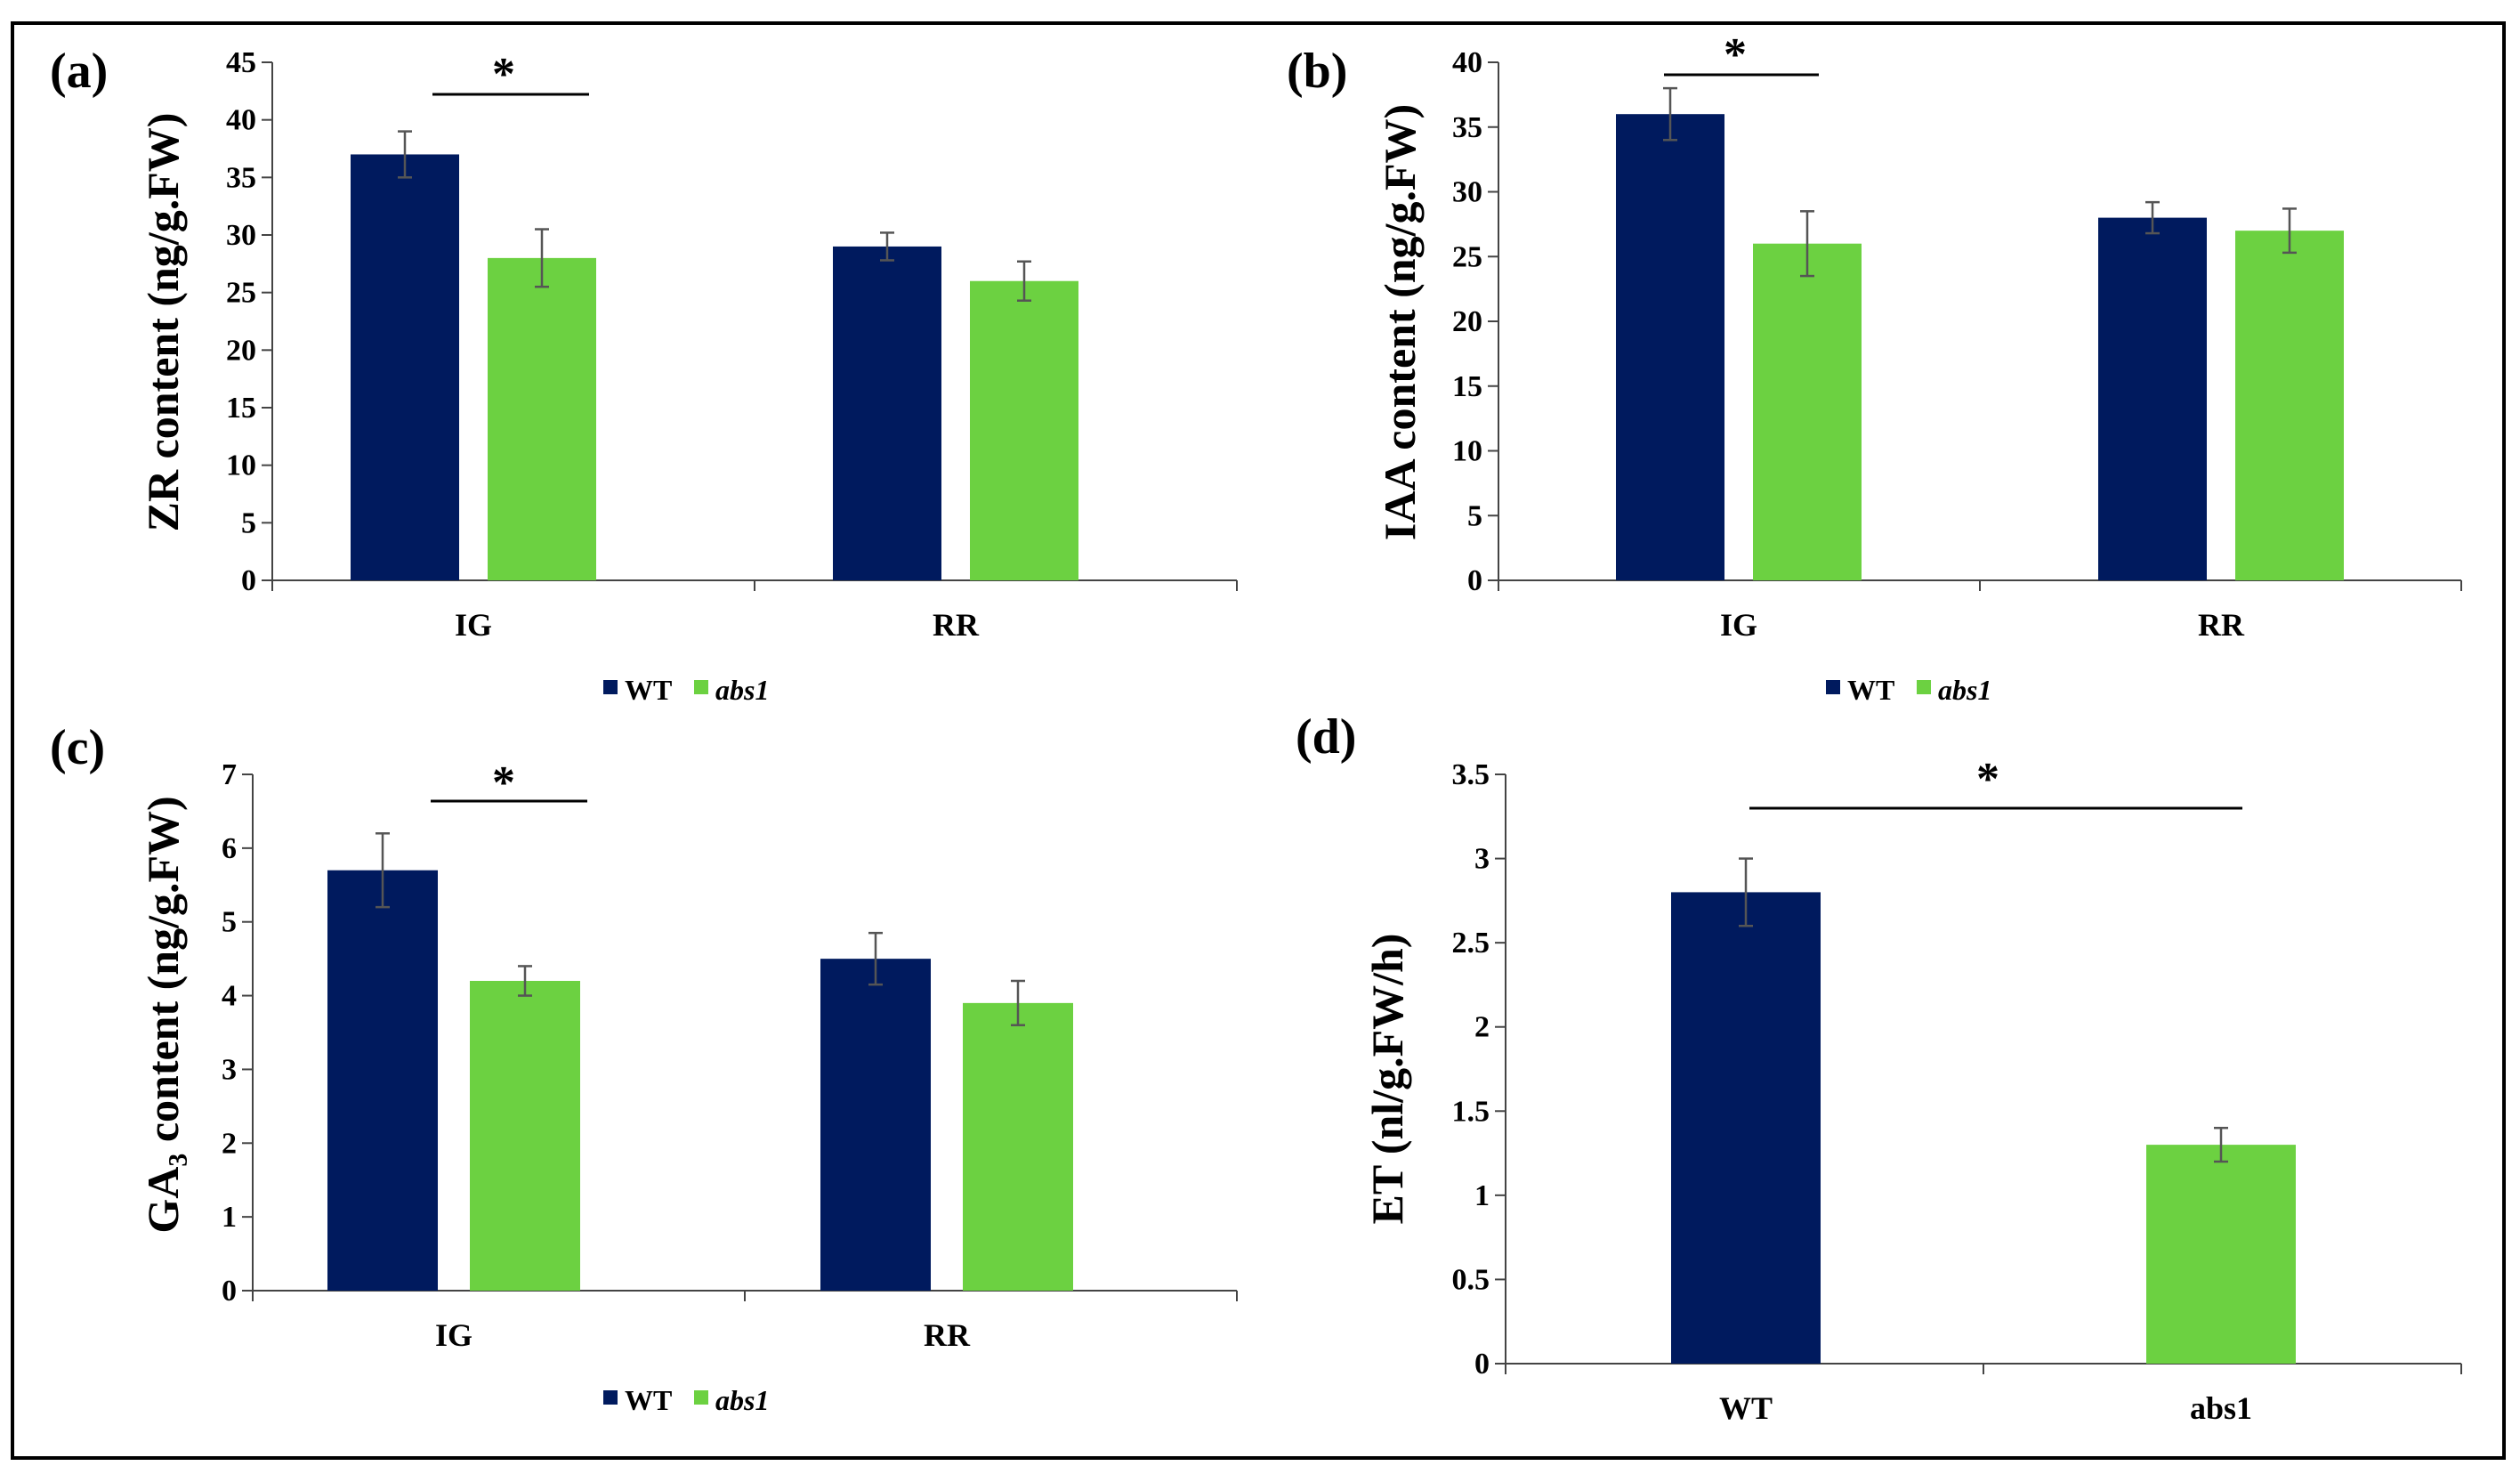  Describe the element at coordinates (229, 1069) in the screenshot. I see `panel-c-y-tick-label: 3` at that location.